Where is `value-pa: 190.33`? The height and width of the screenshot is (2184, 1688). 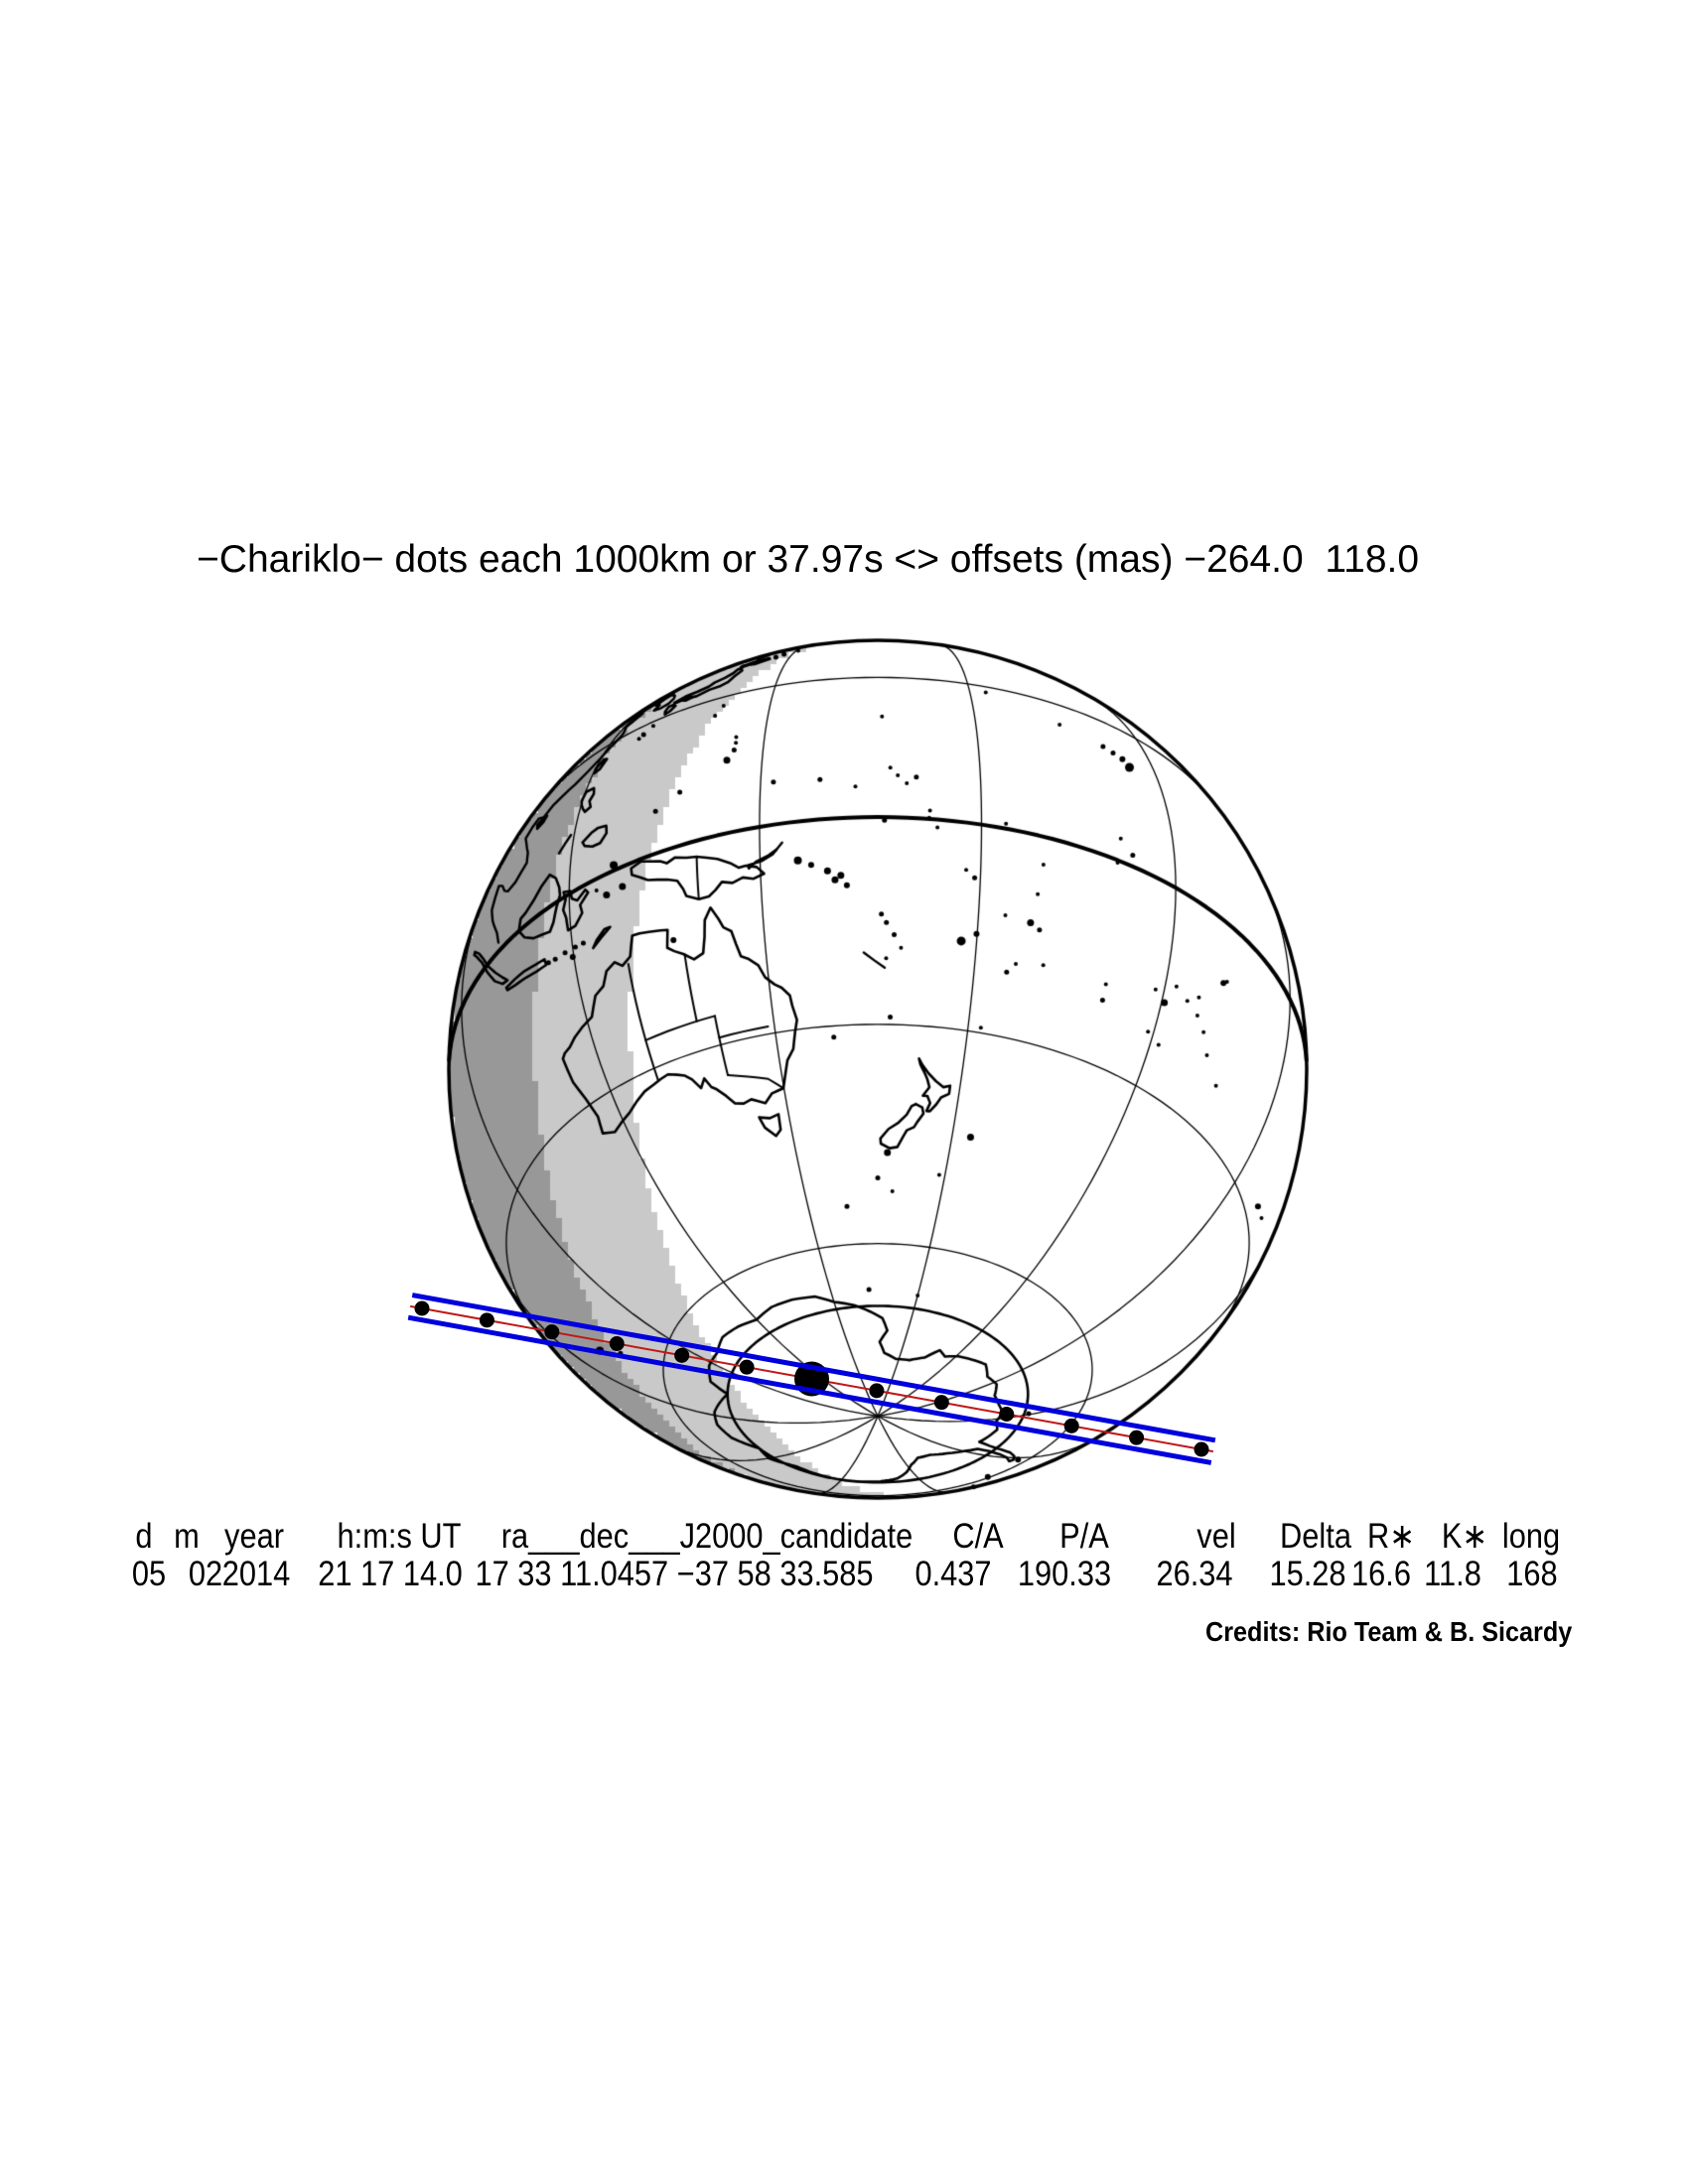
value-pa: 190.33 is located at coordinates (1064, 1574).